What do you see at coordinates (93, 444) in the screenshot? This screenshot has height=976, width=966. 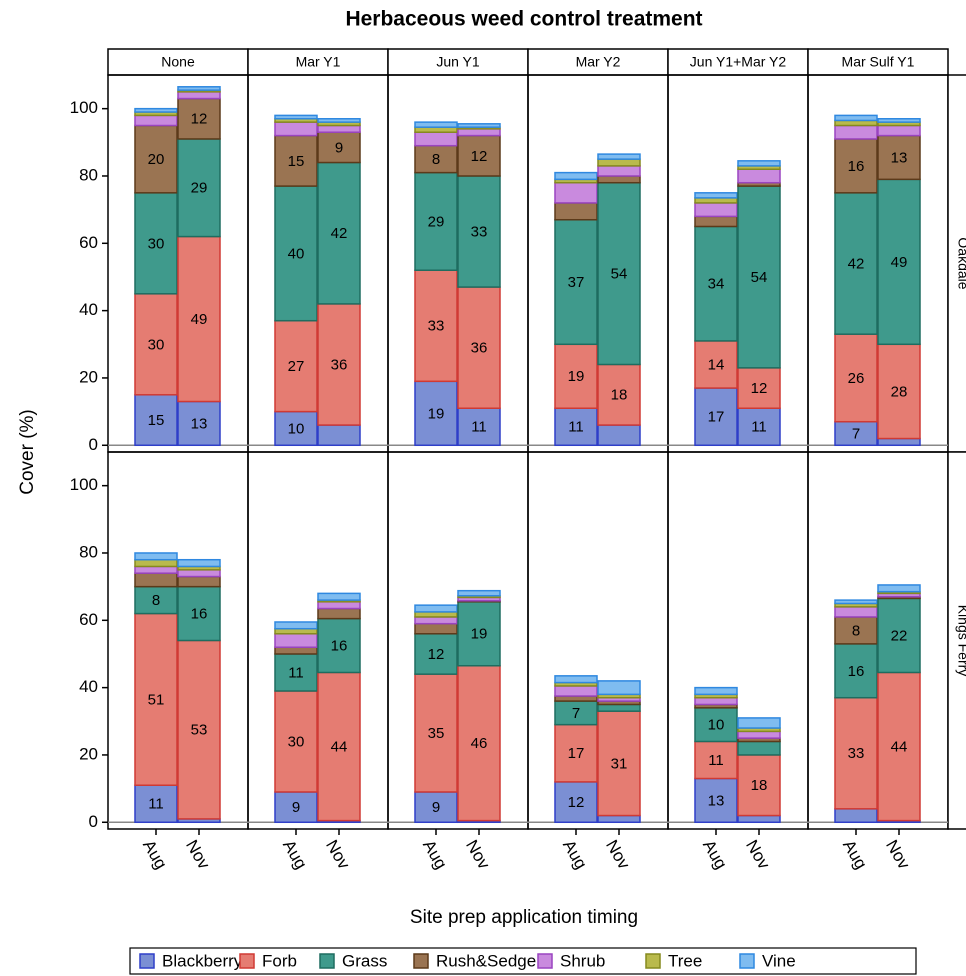 I see `y-tick-label: 0` at bounding box center [93, 444].